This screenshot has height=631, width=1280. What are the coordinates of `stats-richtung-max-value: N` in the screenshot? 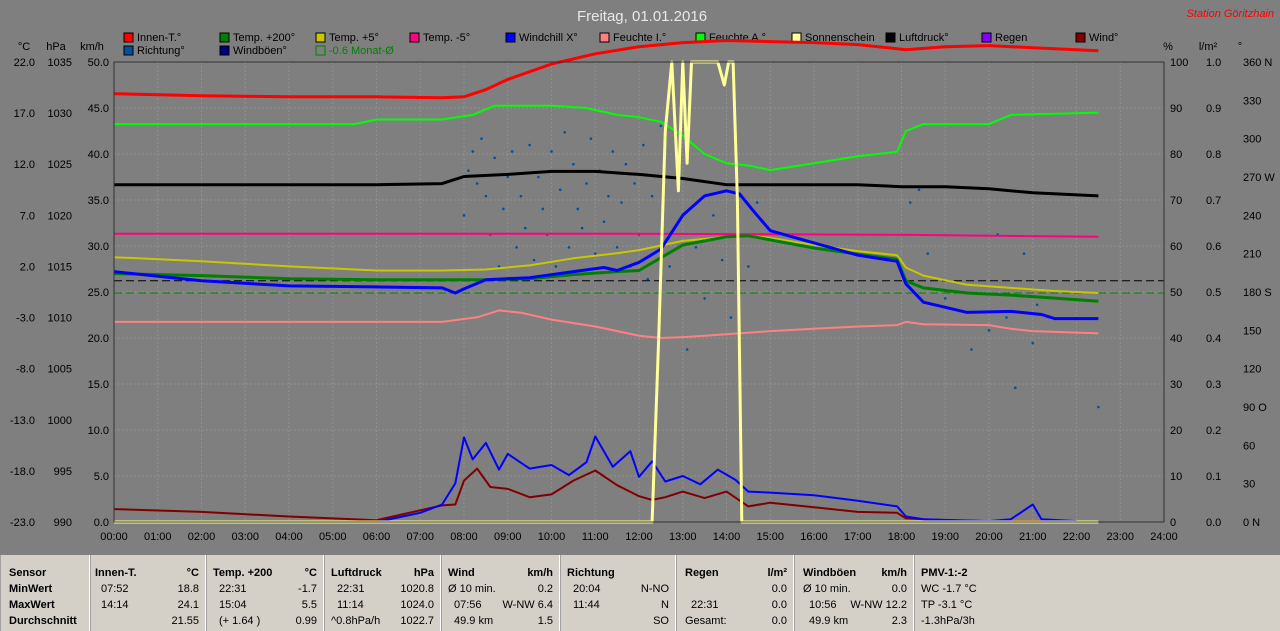 It's located at (665, 605).